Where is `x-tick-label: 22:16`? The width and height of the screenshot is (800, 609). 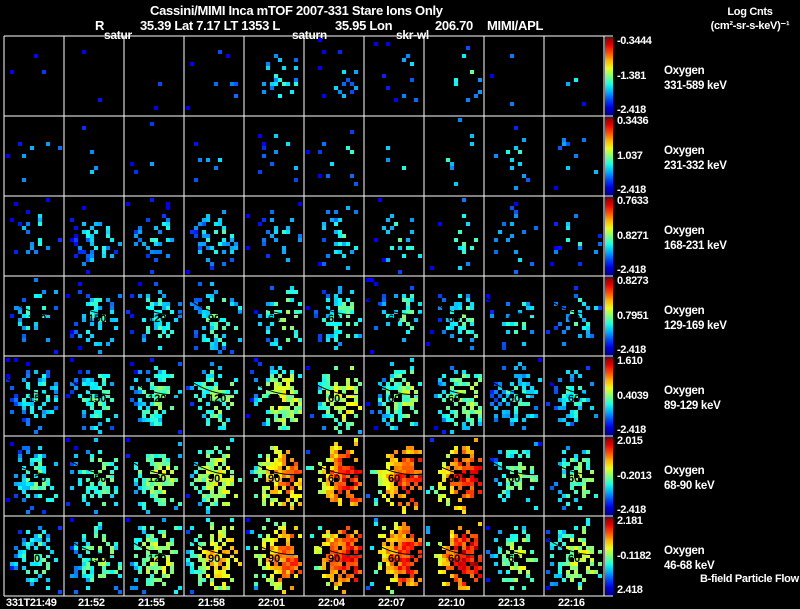 x-tick-label: 22:16 is located at coordinates (571, 603).